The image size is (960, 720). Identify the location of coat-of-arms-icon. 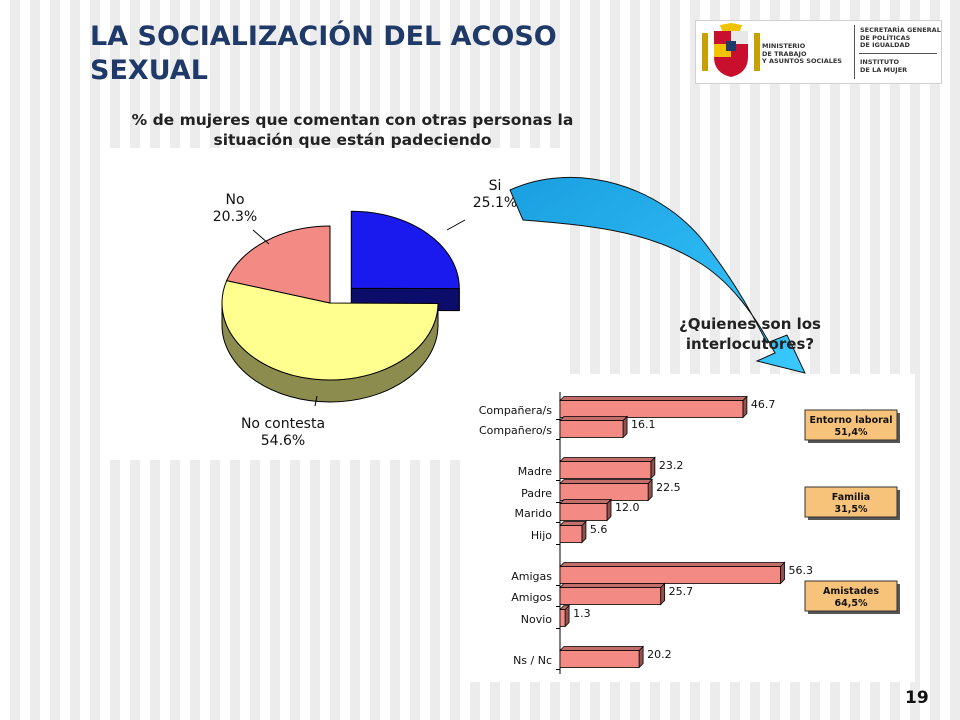
(731, 50).